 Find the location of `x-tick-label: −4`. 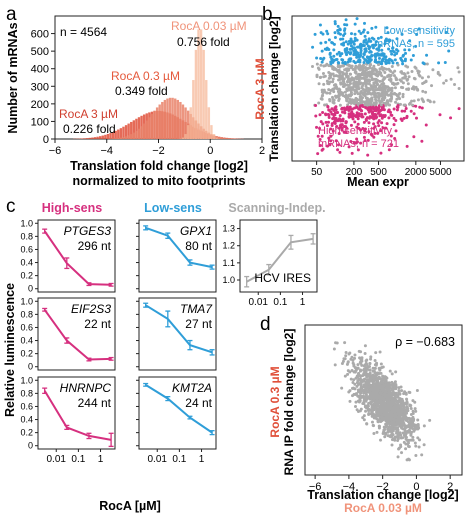

x-tick-label: −4 is located at coordinates (106, 151).